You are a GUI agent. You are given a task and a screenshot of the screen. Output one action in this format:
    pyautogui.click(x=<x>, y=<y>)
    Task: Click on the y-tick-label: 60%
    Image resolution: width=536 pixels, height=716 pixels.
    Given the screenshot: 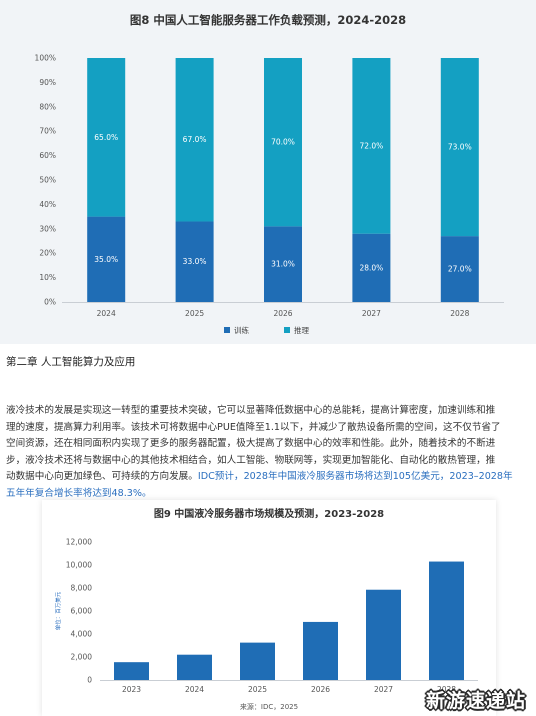 What is the action you would take?
    pyautogui.click(x=47, y=155)
    